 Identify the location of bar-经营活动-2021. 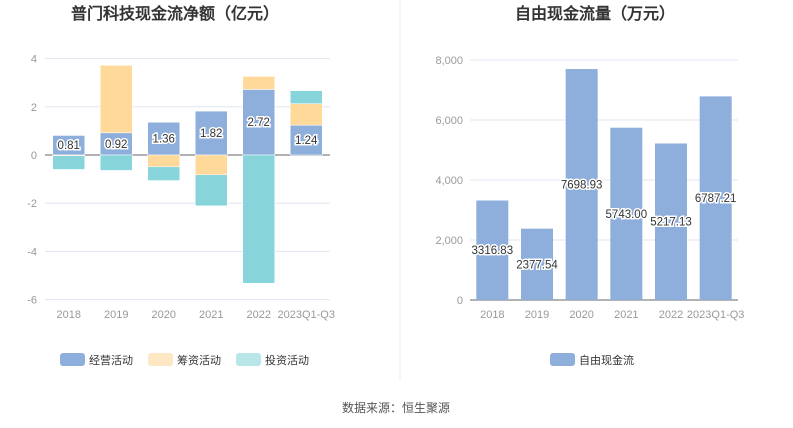
(211, 133).